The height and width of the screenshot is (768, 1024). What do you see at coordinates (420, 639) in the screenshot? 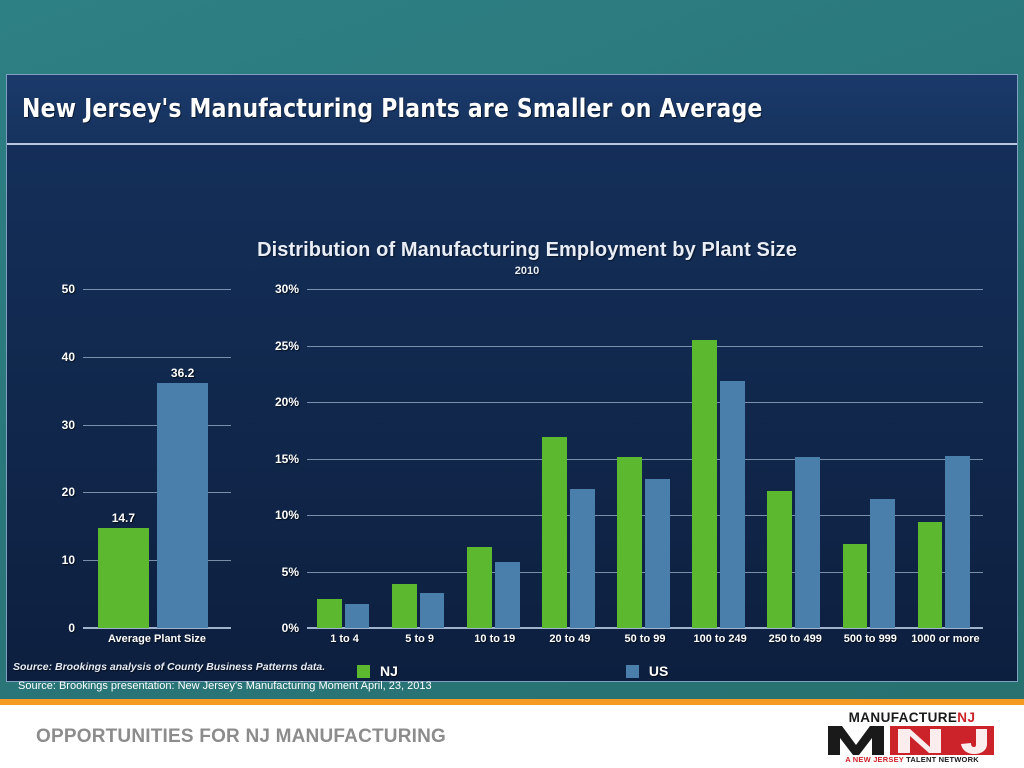
I see `x-axis-tick-label: 5 to 9` at bounding box center [420, 639].